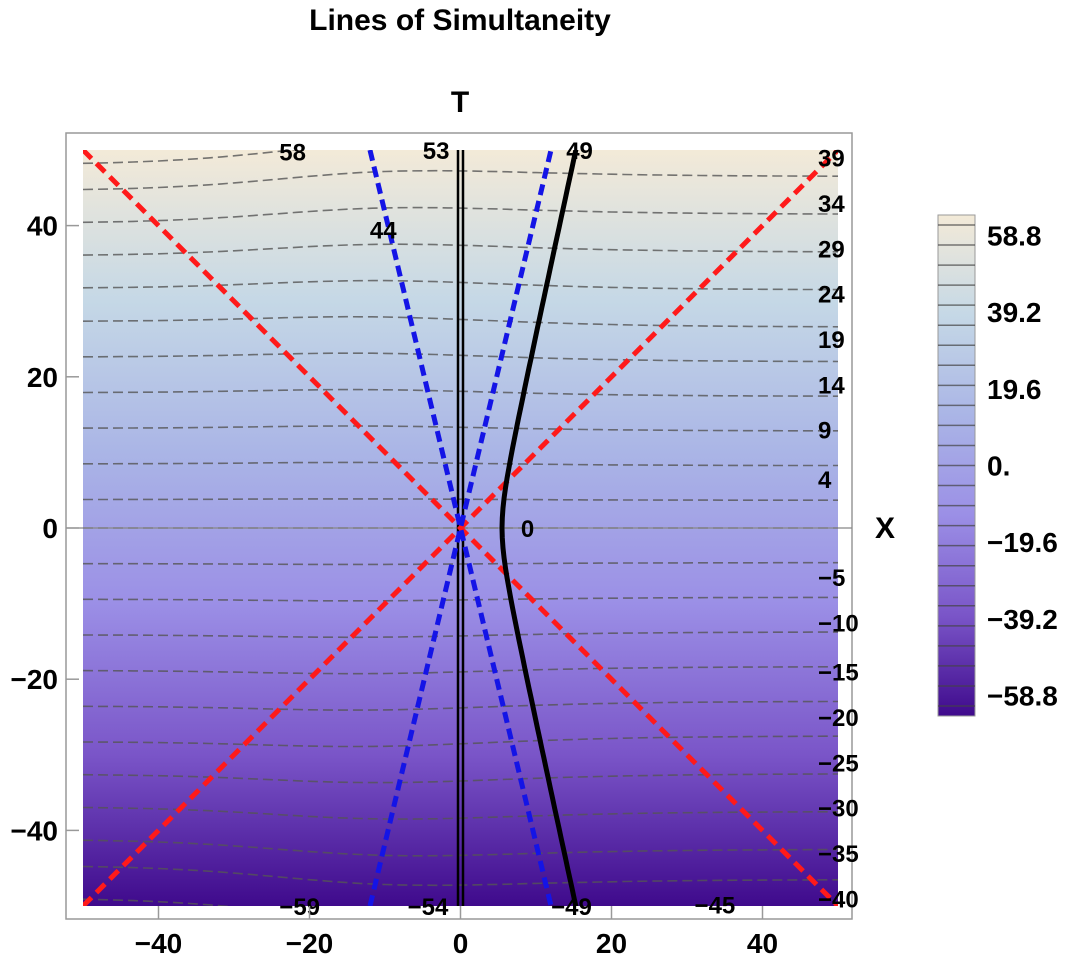 This screenshot has height=970, width=1088. What do you see at coordinates (885, 528) in the screenshot?
I see `x-axis-label: X` at bounding box center [885, 528].